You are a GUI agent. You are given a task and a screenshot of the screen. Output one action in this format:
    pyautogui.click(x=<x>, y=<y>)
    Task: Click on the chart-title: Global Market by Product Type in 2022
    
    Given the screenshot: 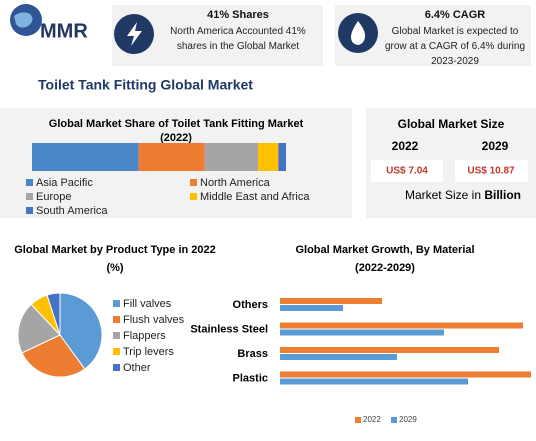 What is the action you would take?
    pyautogui.click(x=115, y=250)
    